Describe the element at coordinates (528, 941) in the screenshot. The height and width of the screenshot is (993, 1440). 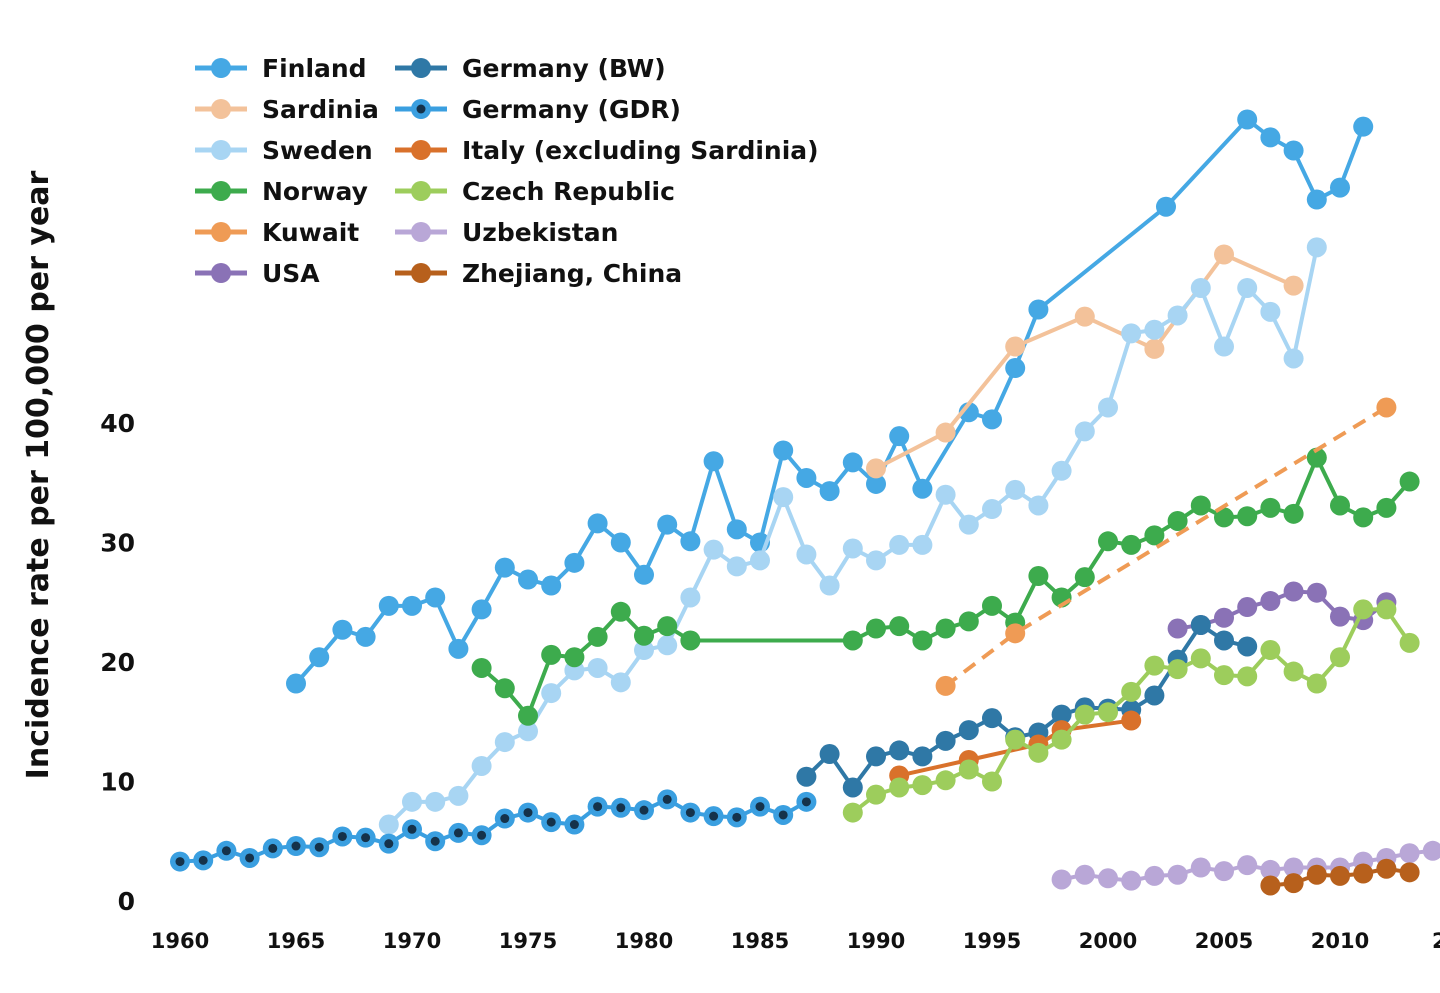
I see `x-tick-label: 1975` at that location.